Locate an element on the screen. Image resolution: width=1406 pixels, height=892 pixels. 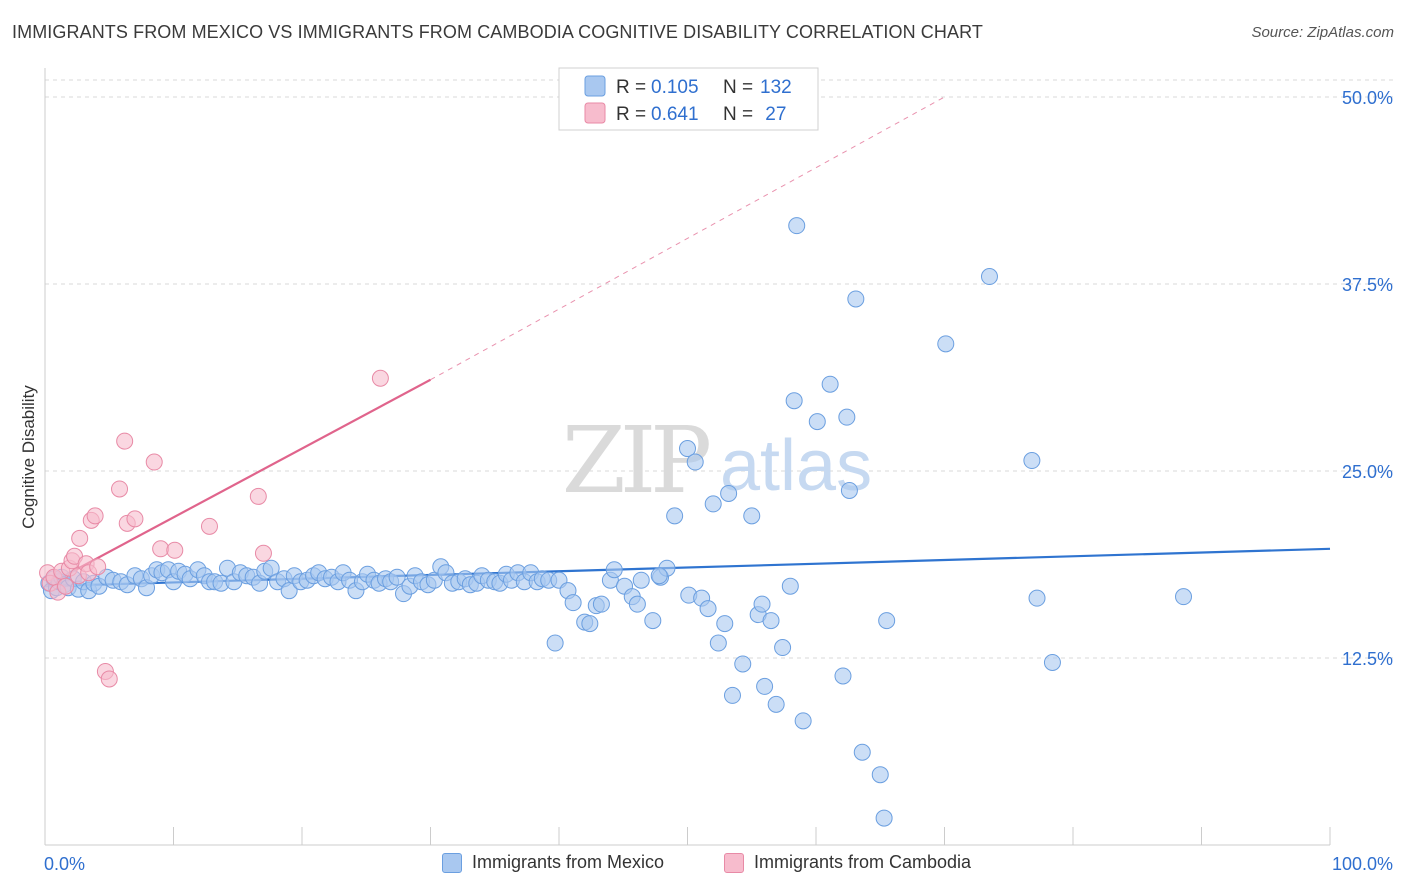
y-axis-label: Cognitive Disability is located at coordinates (28, 457).